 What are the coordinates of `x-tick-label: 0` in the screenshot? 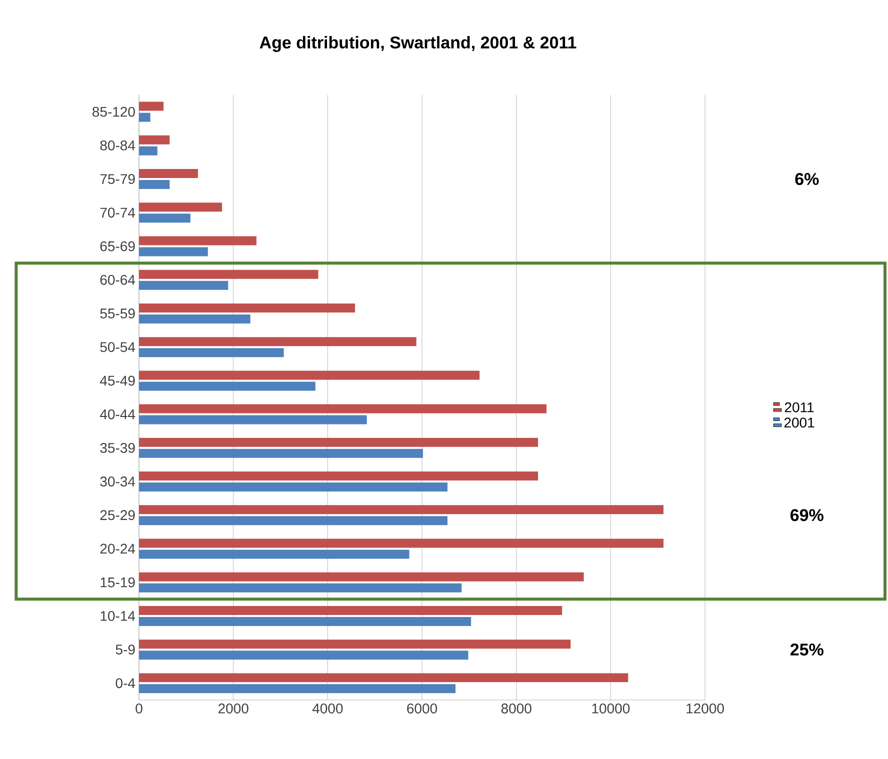 It's located at (139, 709).